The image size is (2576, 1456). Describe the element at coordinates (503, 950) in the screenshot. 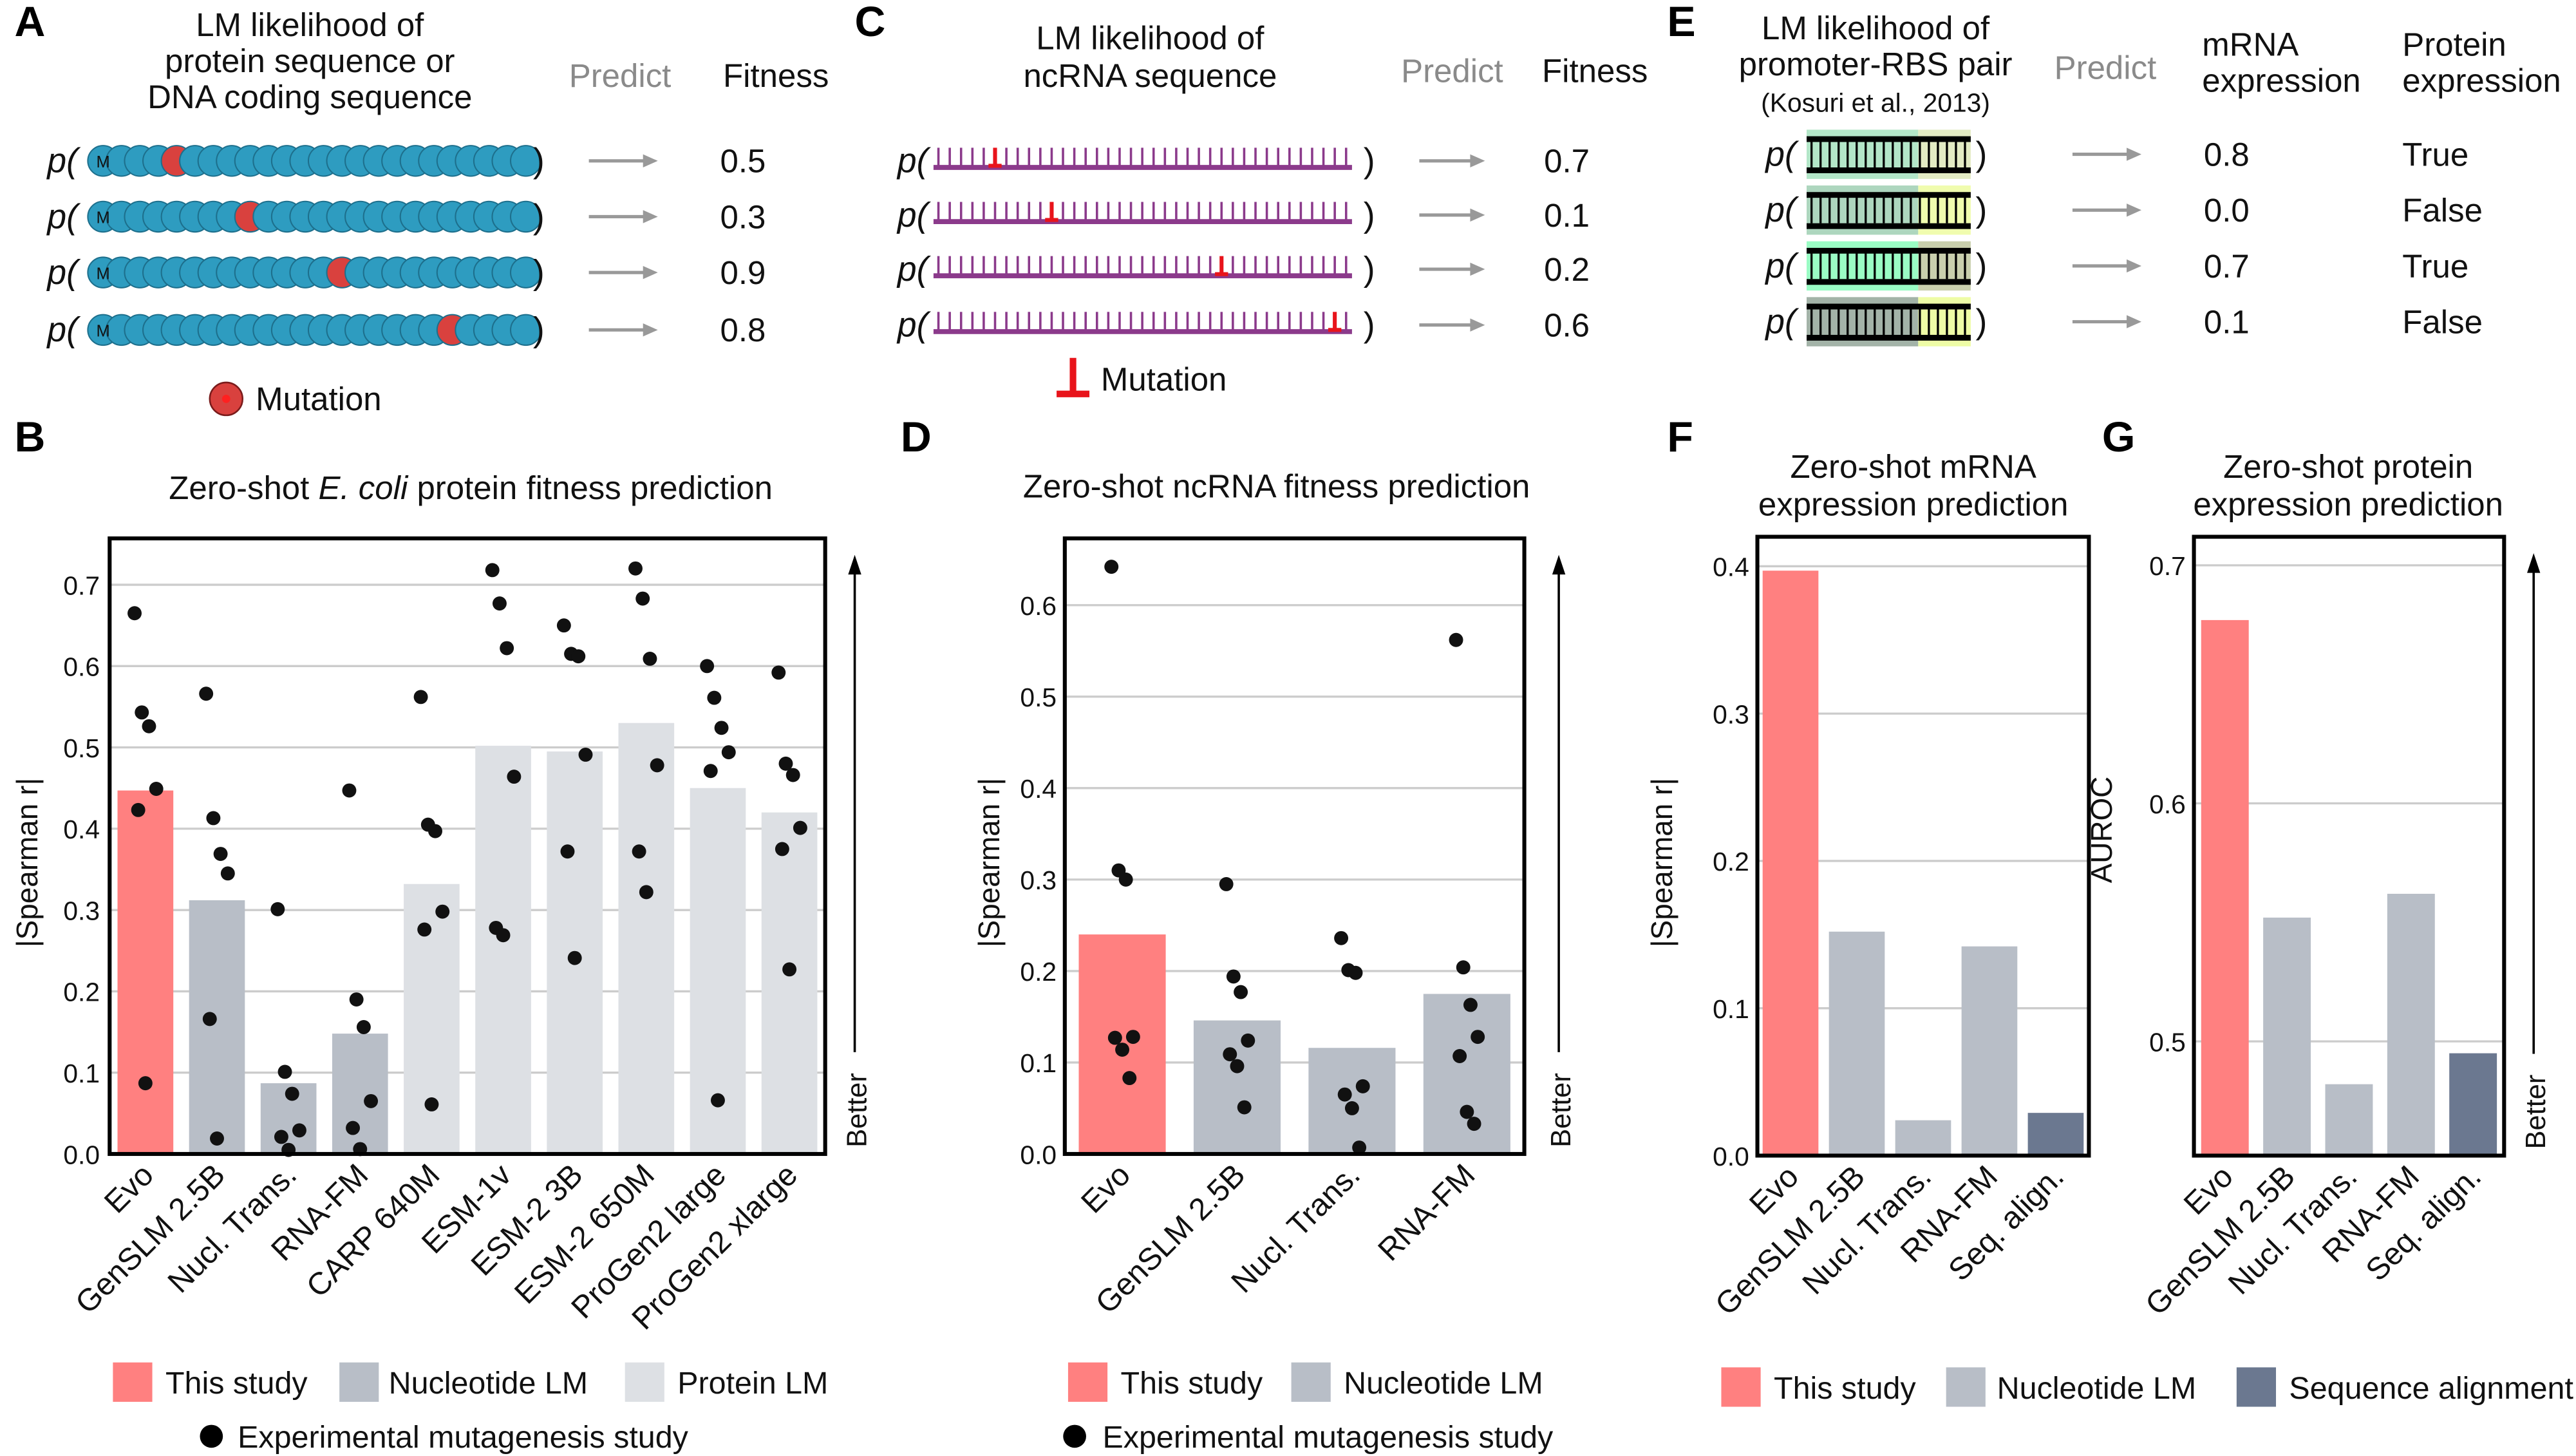

I see `bar-esm-1v` at that location.